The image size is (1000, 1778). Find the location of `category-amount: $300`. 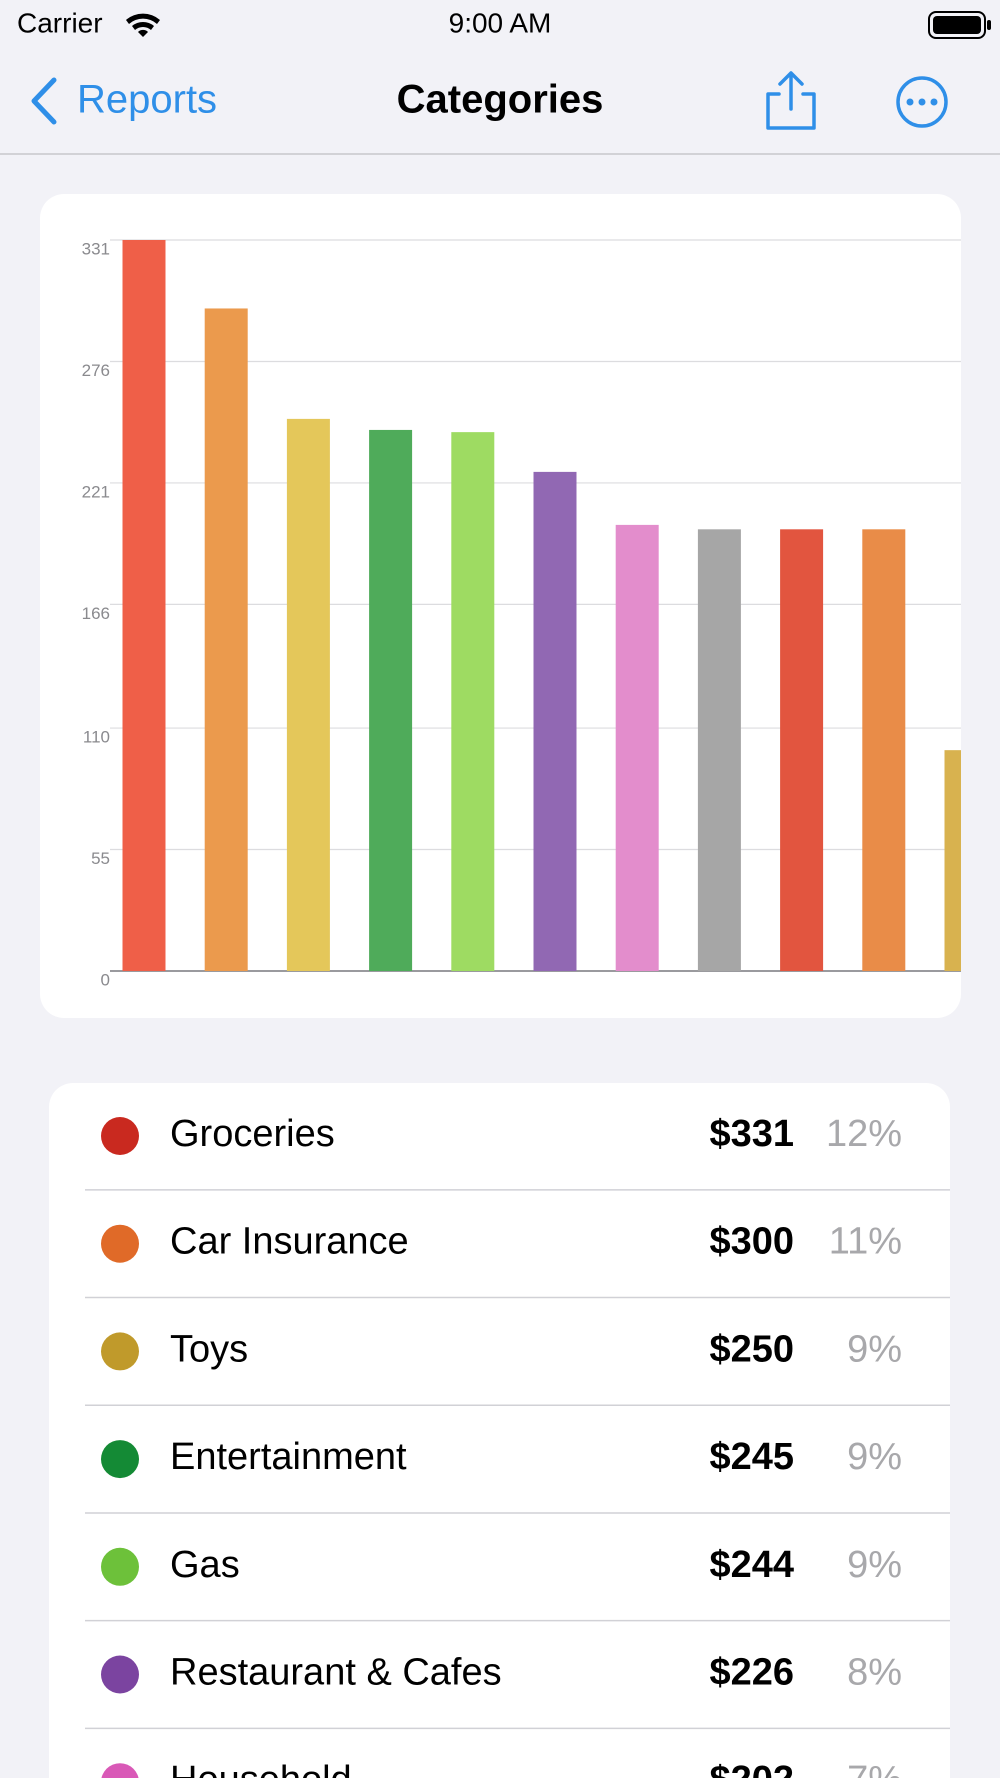

category-amount: $300 is located at coordinates (751, 1242).